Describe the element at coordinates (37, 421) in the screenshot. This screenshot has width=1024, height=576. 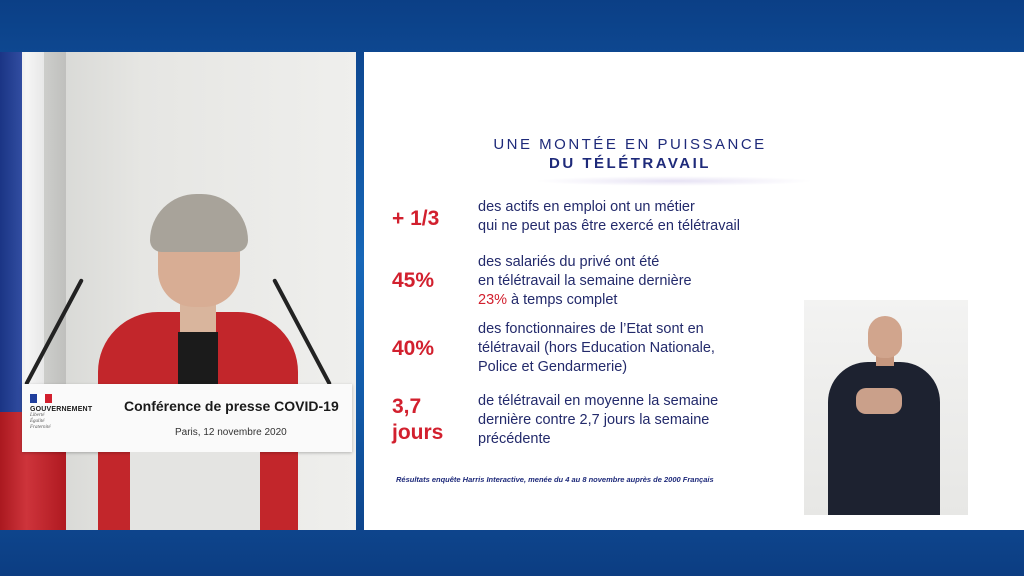
I see `gov-motto-2: Égalité` at that location.